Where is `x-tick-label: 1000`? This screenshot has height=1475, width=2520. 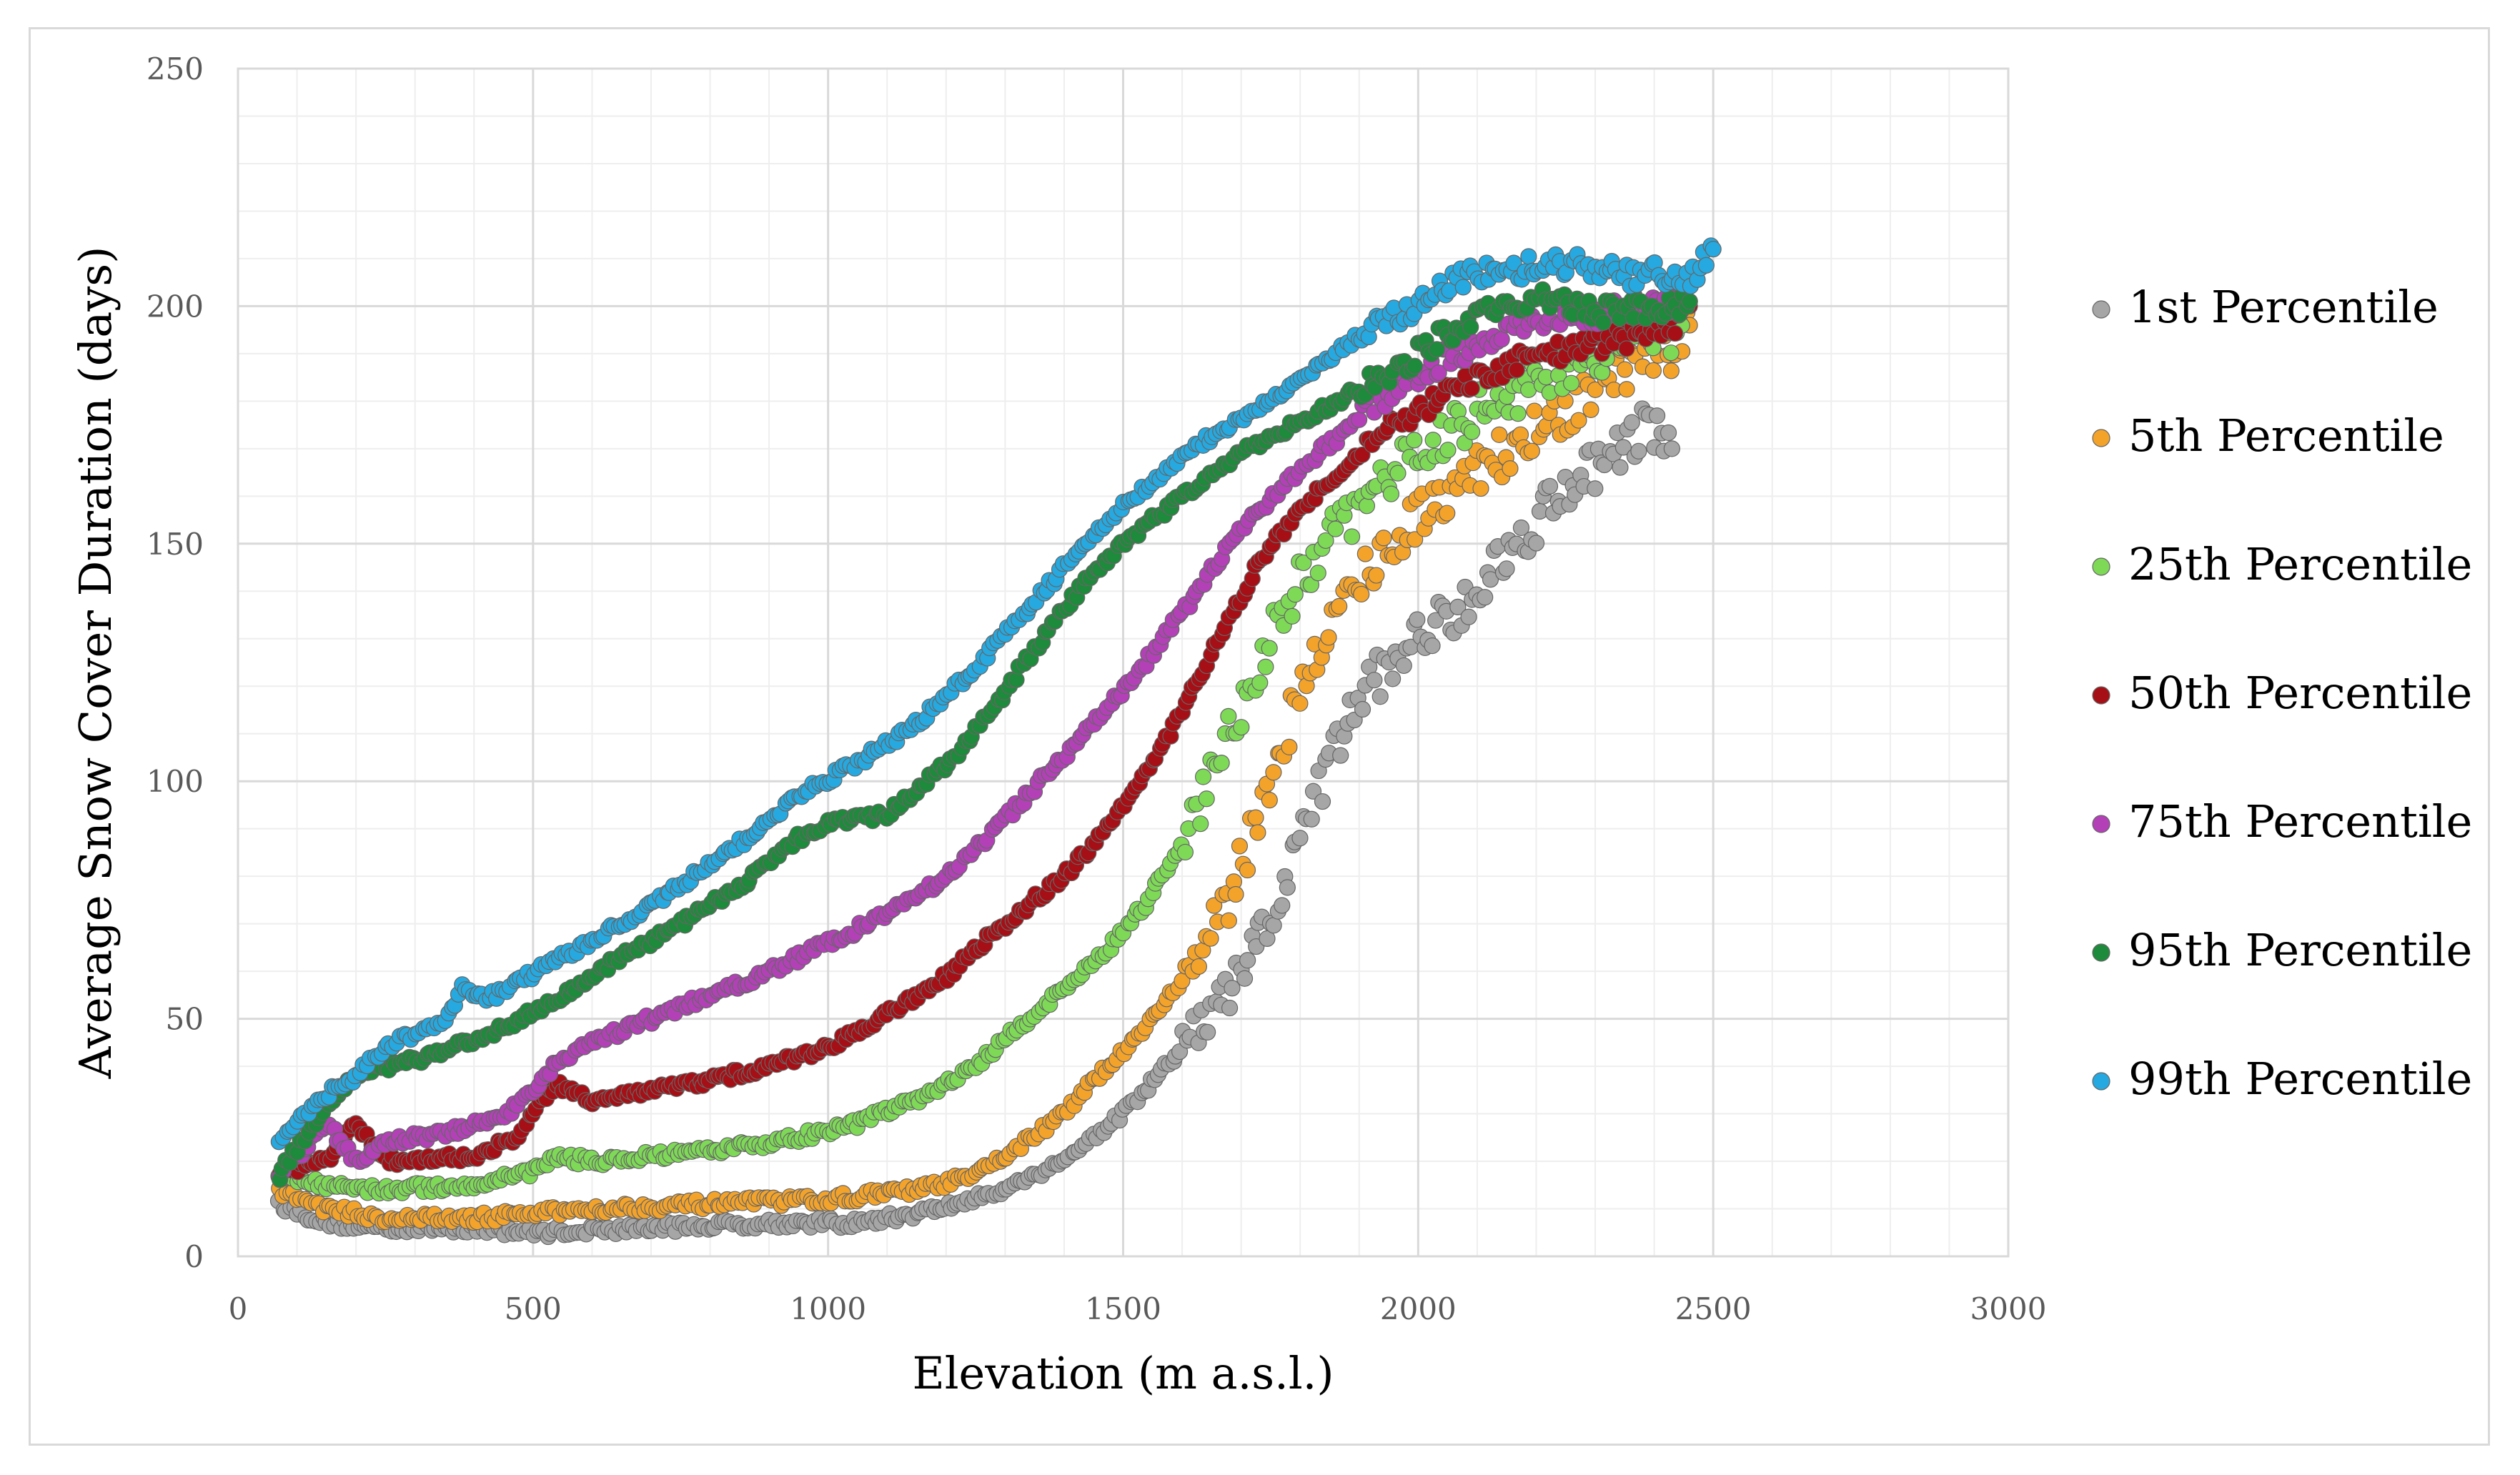
x-tick-label: 1000 is located at coordinates (828, 1308).